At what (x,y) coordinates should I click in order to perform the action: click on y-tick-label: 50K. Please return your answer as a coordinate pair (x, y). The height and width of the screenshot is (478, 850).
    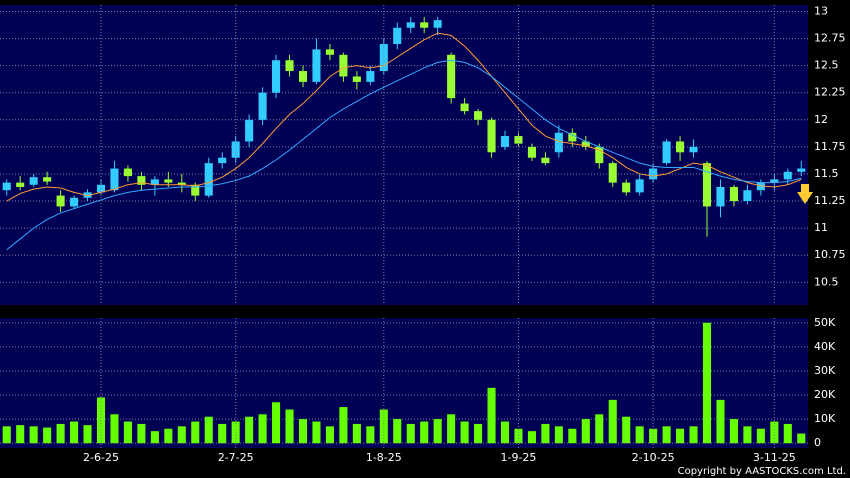
    Looking at the image, I should click on (825, 322).